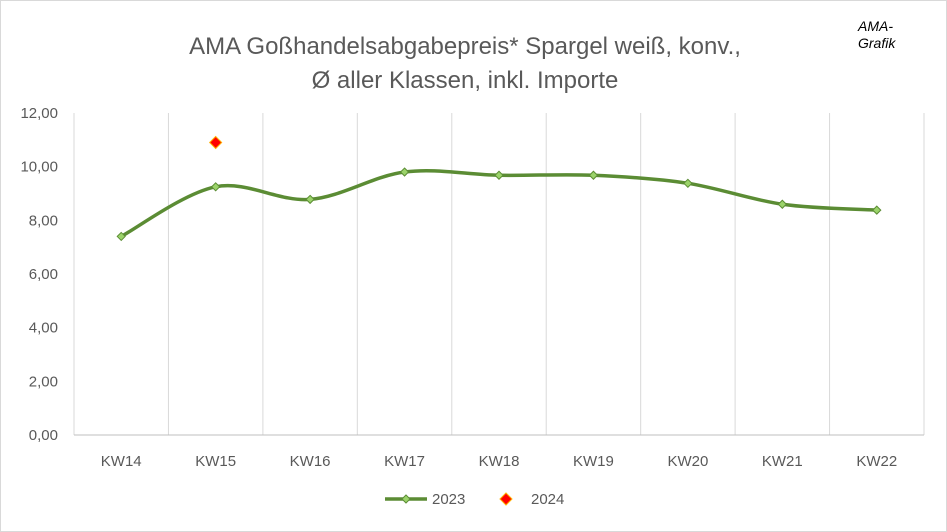  I want to click on x-tick-label: KW18, so click(499, 461).